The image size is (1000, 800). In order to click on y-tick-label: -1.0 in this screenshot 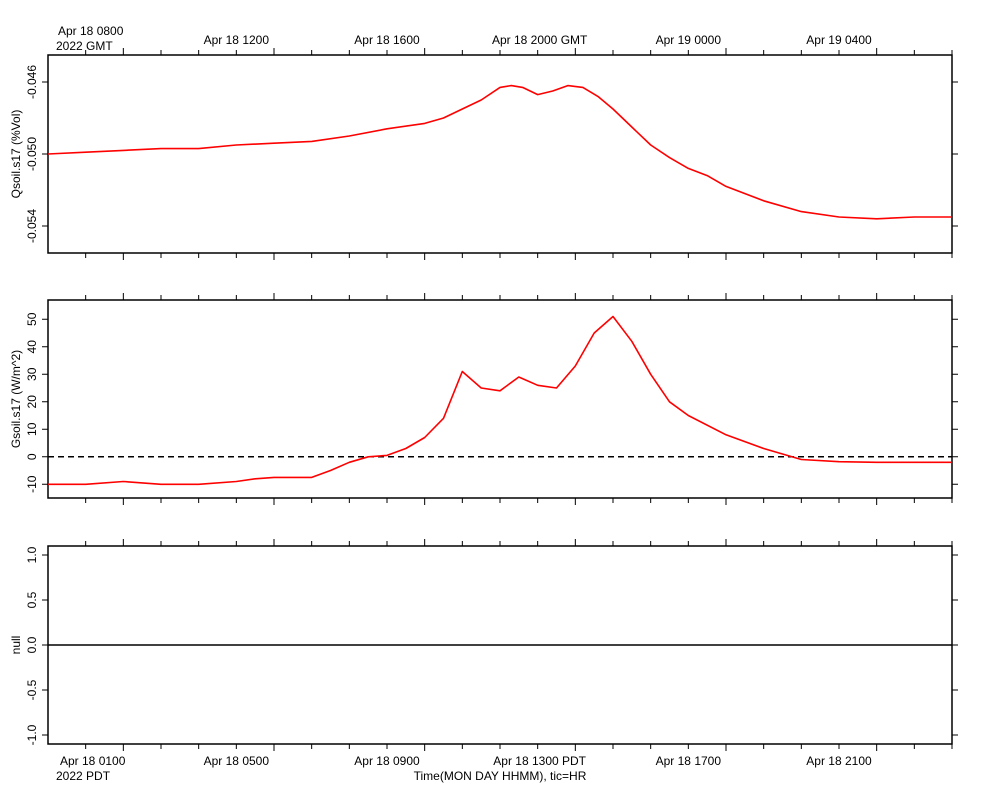, I will do `click(32, 734)`.